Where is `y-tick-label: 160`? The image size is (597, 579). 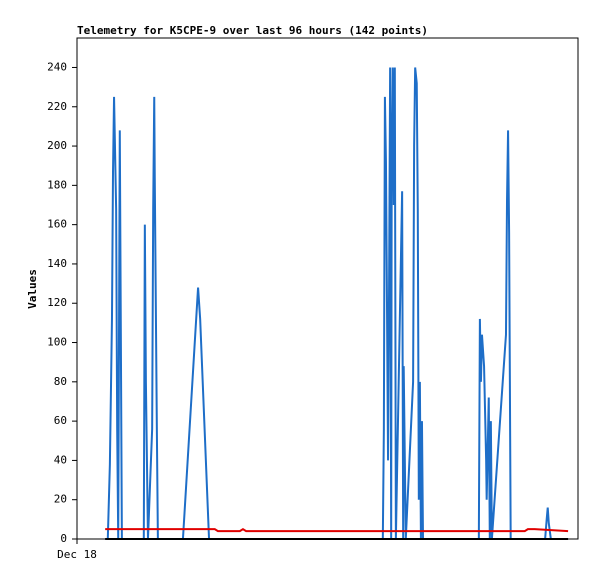 y-tick-label: 160 is located at coordinates (57, 224).